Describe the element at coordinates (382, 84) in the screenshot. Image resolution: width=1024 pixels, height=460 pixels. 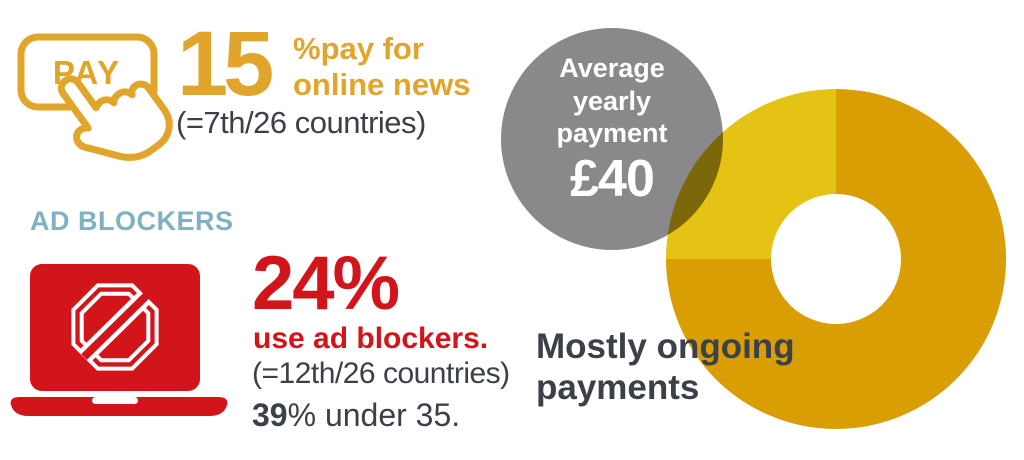
I see `pay-caption-line2: online news` at that location.